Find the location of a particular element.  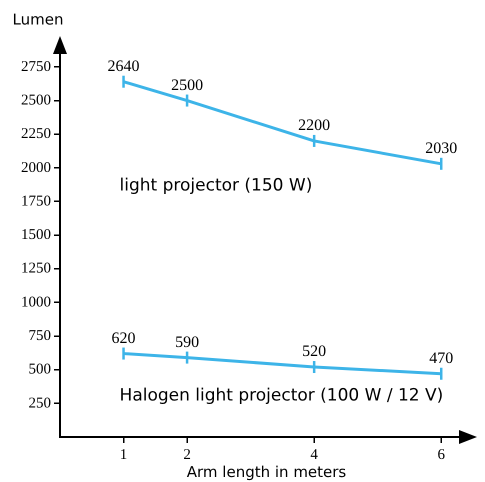

data-label: 2500 is located at coordinates (187, 85).